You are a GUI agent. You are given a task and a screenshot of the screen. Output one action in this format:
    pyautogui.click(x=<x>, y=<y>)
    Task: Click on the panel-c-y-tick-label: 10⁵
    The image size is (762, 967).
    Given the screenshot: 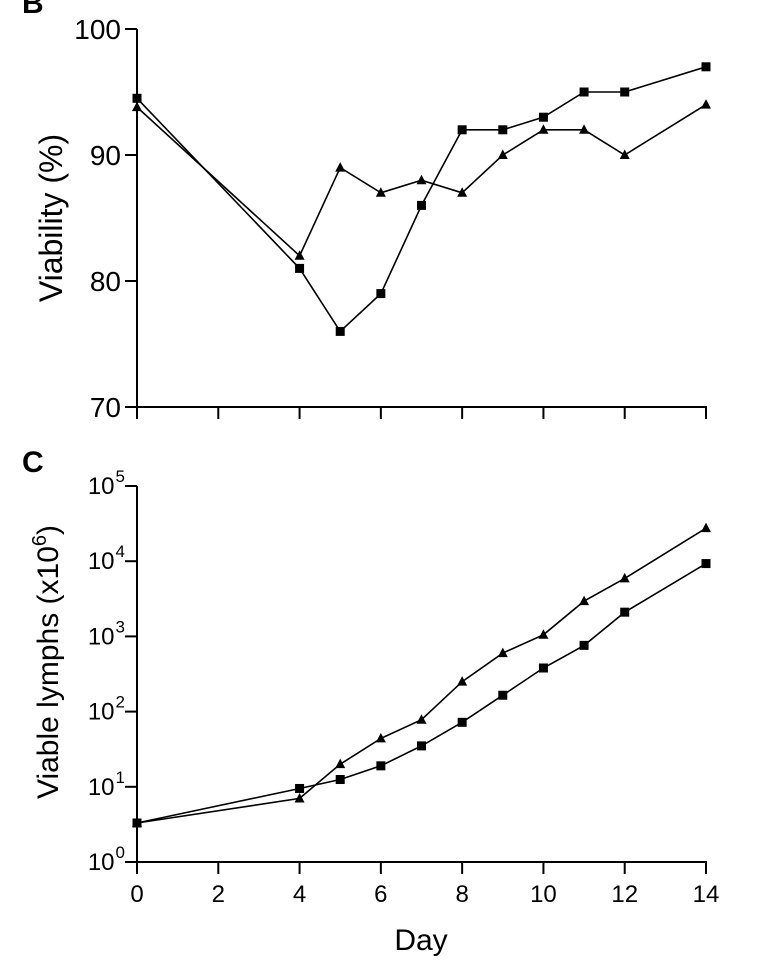 What is the action you would take?
    pyautogui.click(x=106, y=483)
    